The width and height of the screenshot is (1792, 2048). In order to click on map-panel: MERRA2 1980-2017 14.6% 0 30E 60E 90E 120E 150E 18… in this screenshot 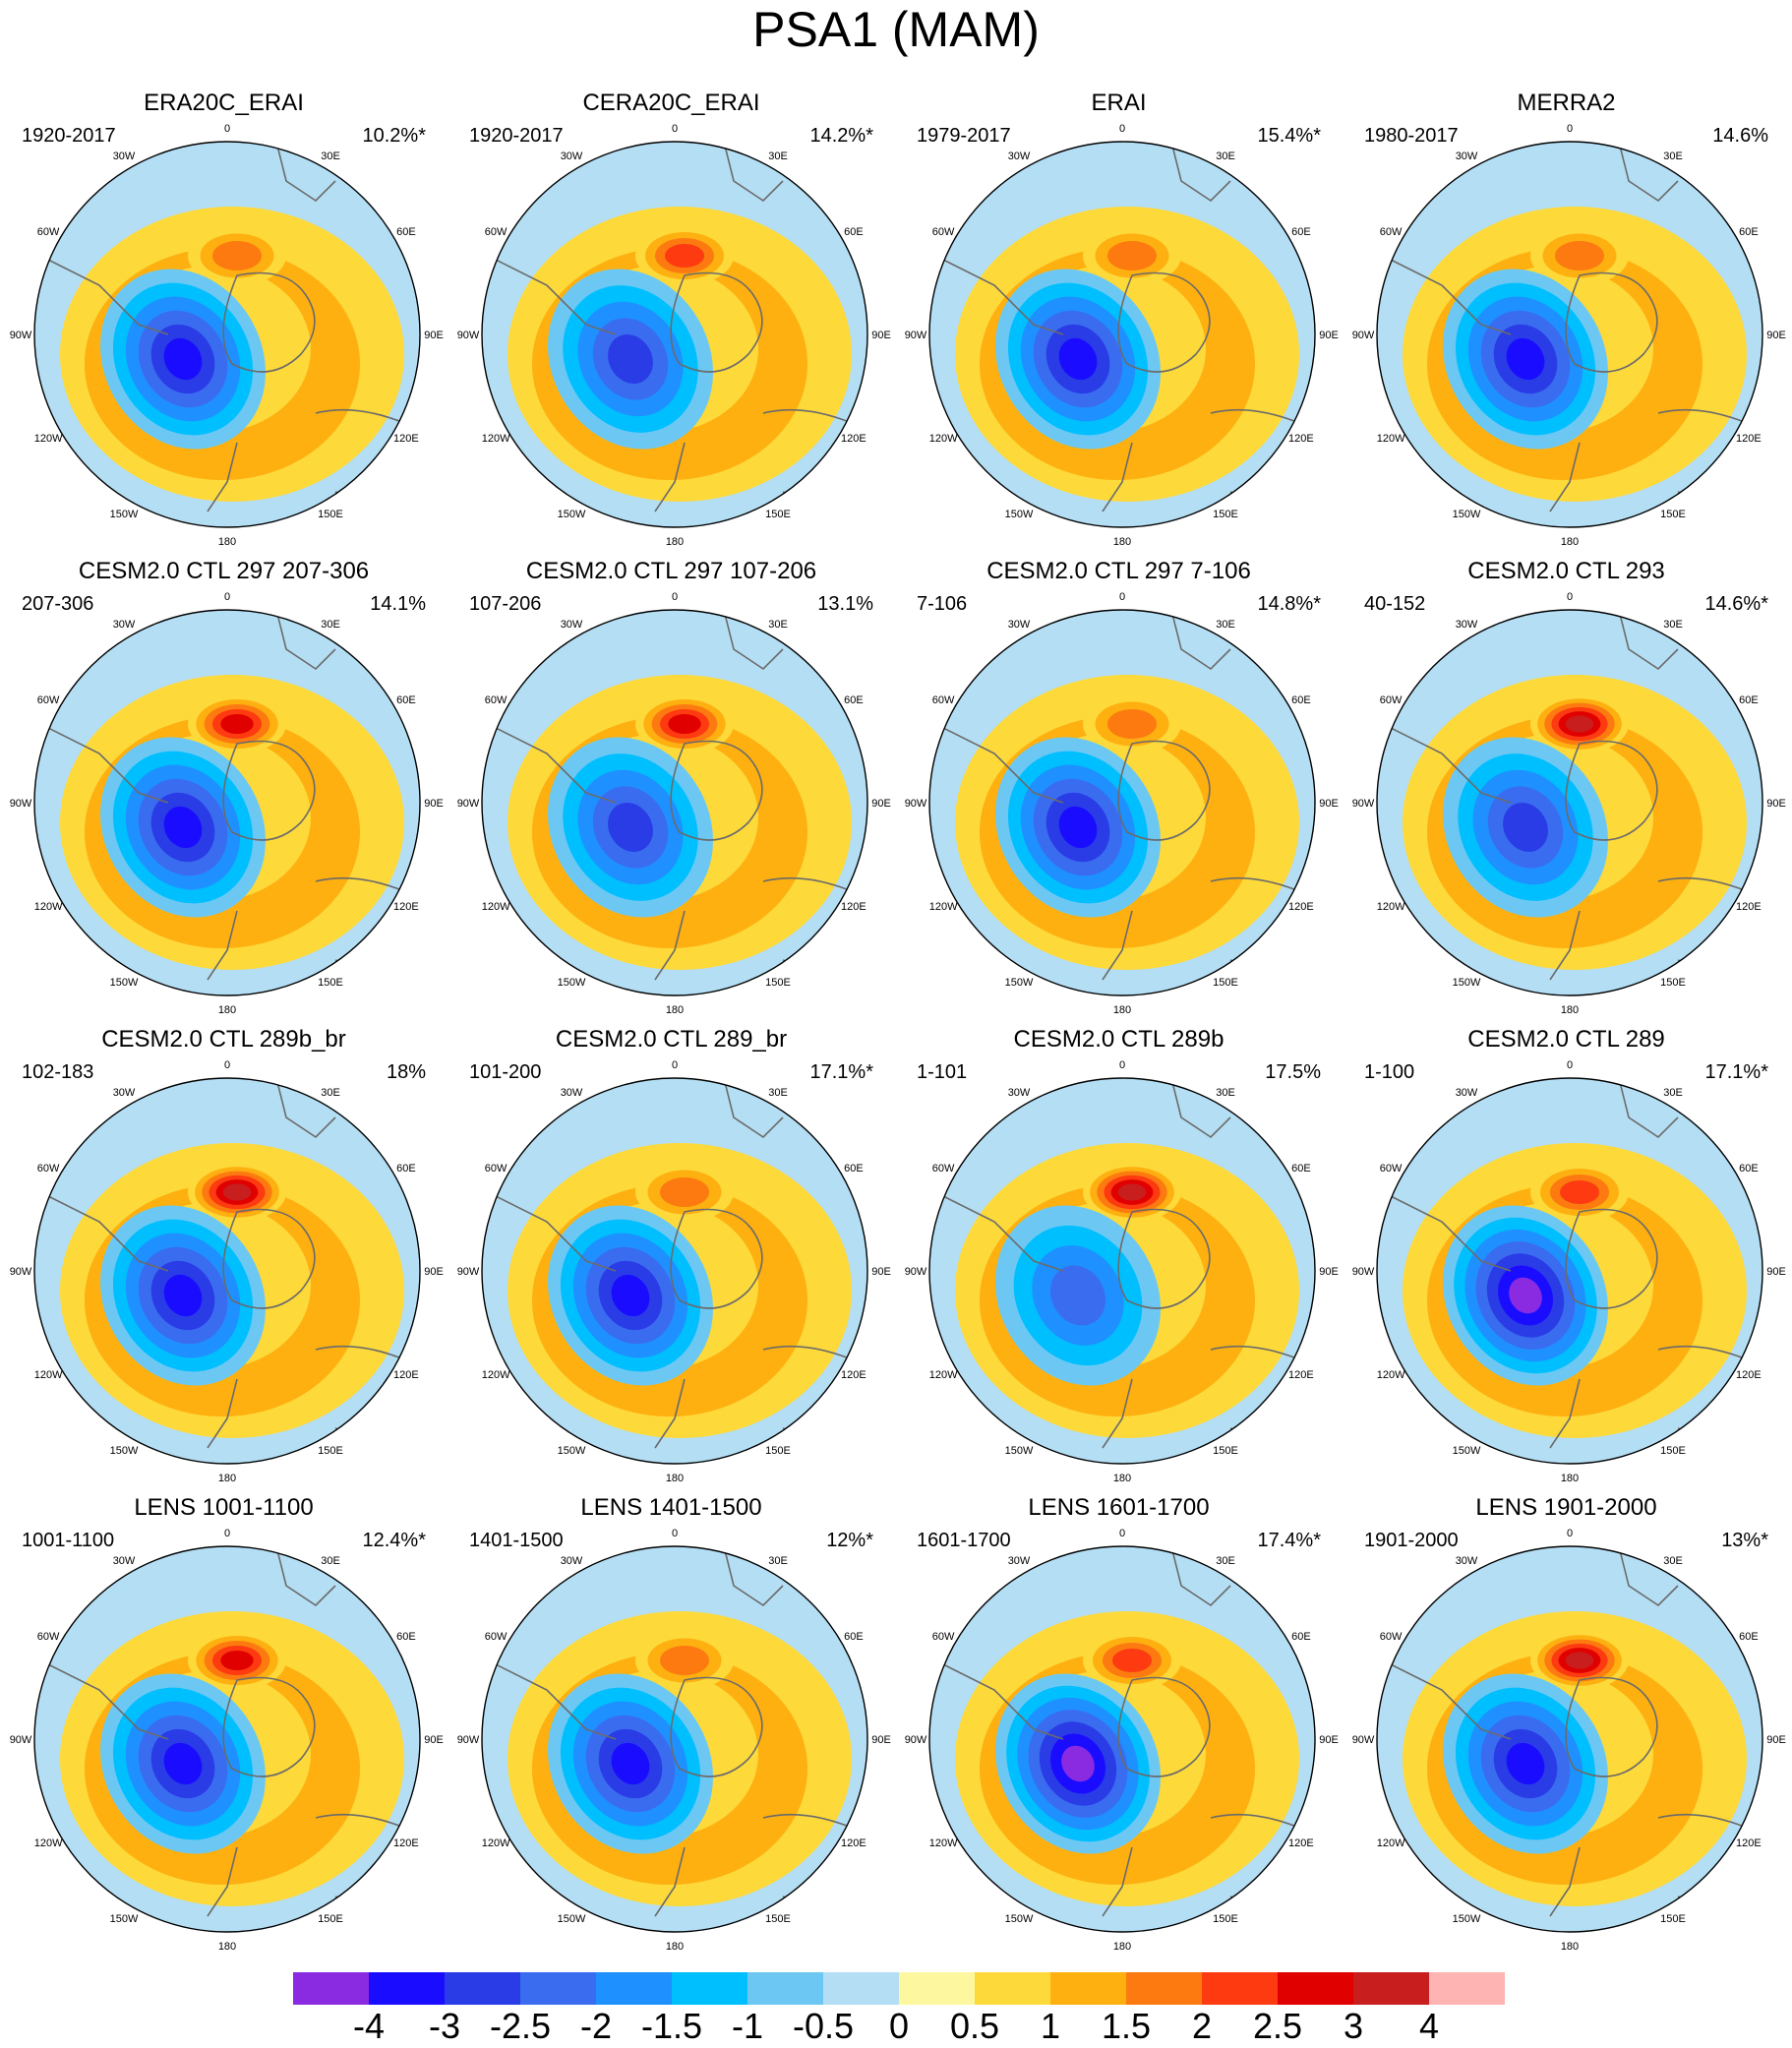, I will do `click(1566, 320)`.